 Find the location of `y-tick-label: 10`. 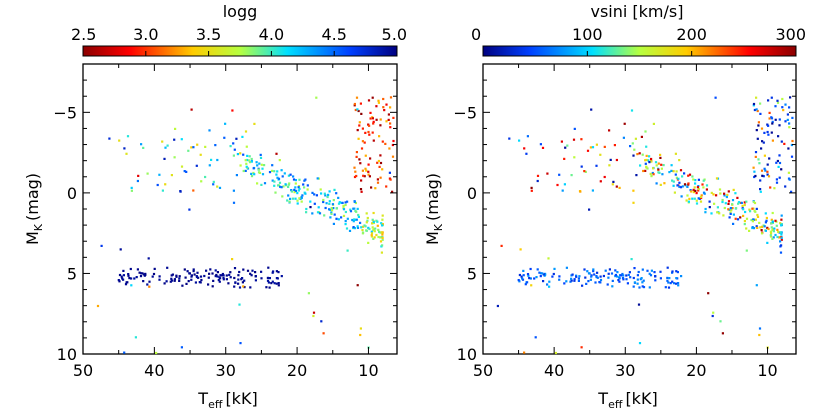

y-tick-label: 10 is located at coordinates (67, 354).